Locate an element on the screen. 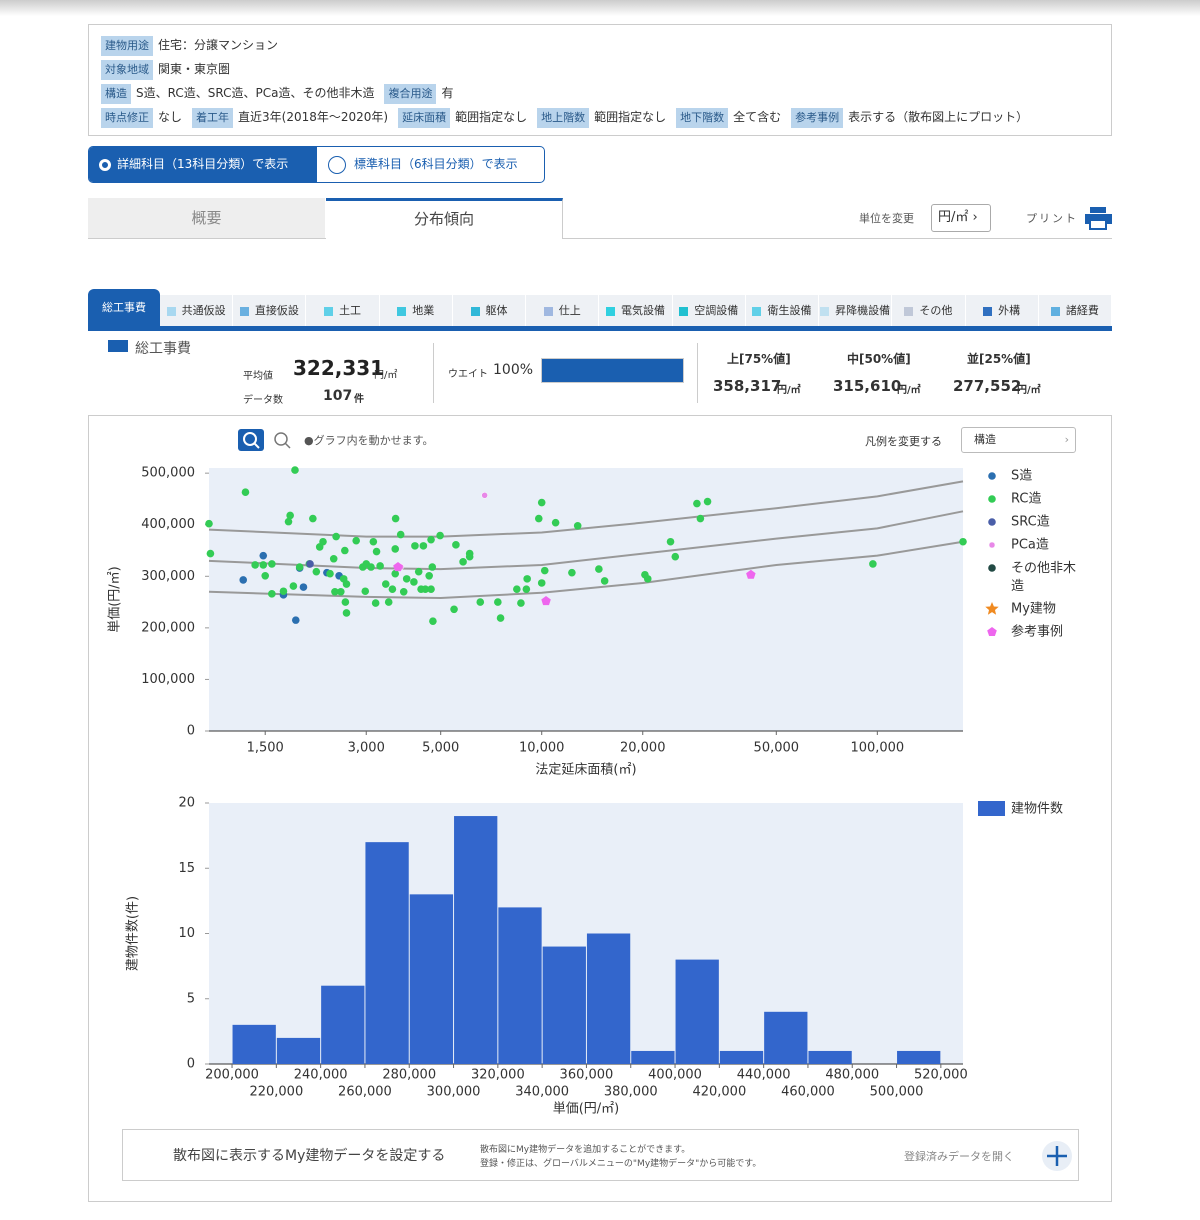 This screenshot has width=1200, height=1220. tab: 概要 is located at coordinates (206, 218).